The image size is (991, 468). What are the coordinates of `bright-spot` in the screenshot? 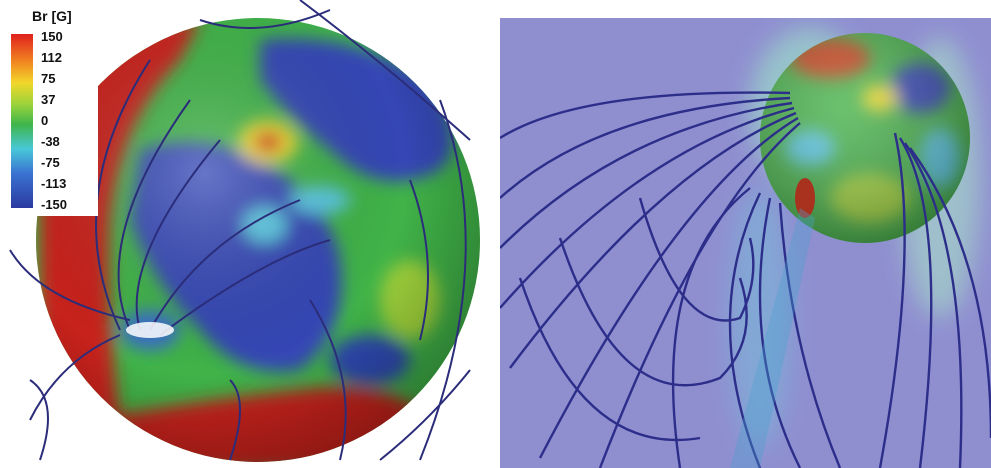 It's located at (150, 330).